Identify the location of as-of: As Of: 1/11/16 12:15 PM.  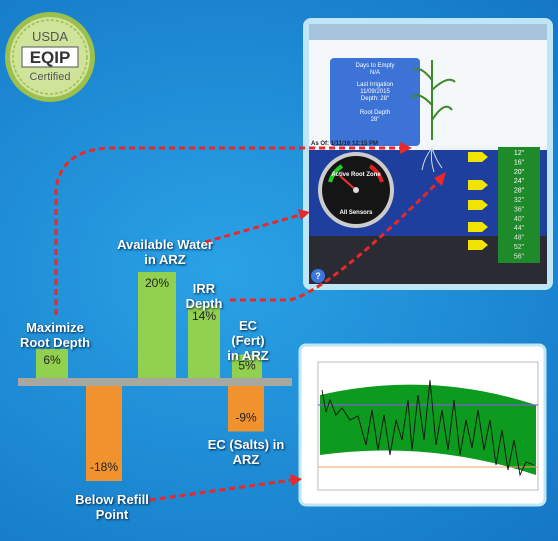
(344, 144).